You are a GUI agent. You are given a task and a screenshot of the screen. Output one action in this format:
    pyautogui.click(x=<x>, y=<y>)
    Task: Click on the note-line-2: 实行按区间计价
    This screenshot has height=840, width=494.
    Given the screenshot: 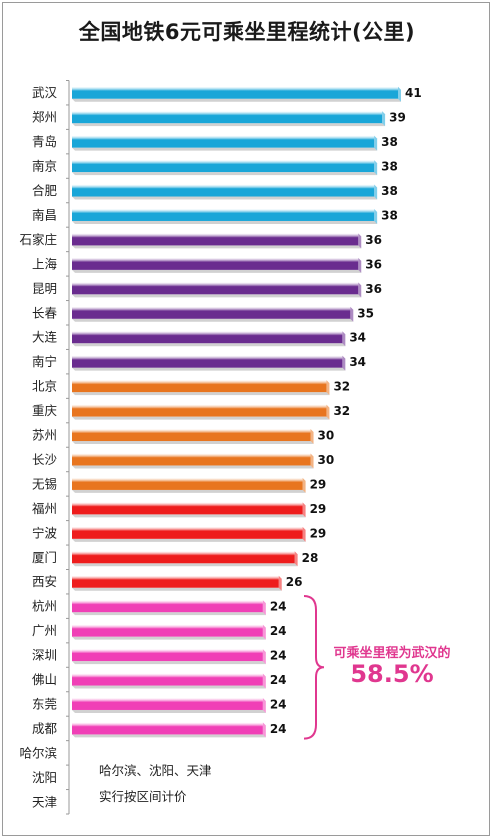 What is the action you would take?
    pyautogui.click(x=143, y=796)
    